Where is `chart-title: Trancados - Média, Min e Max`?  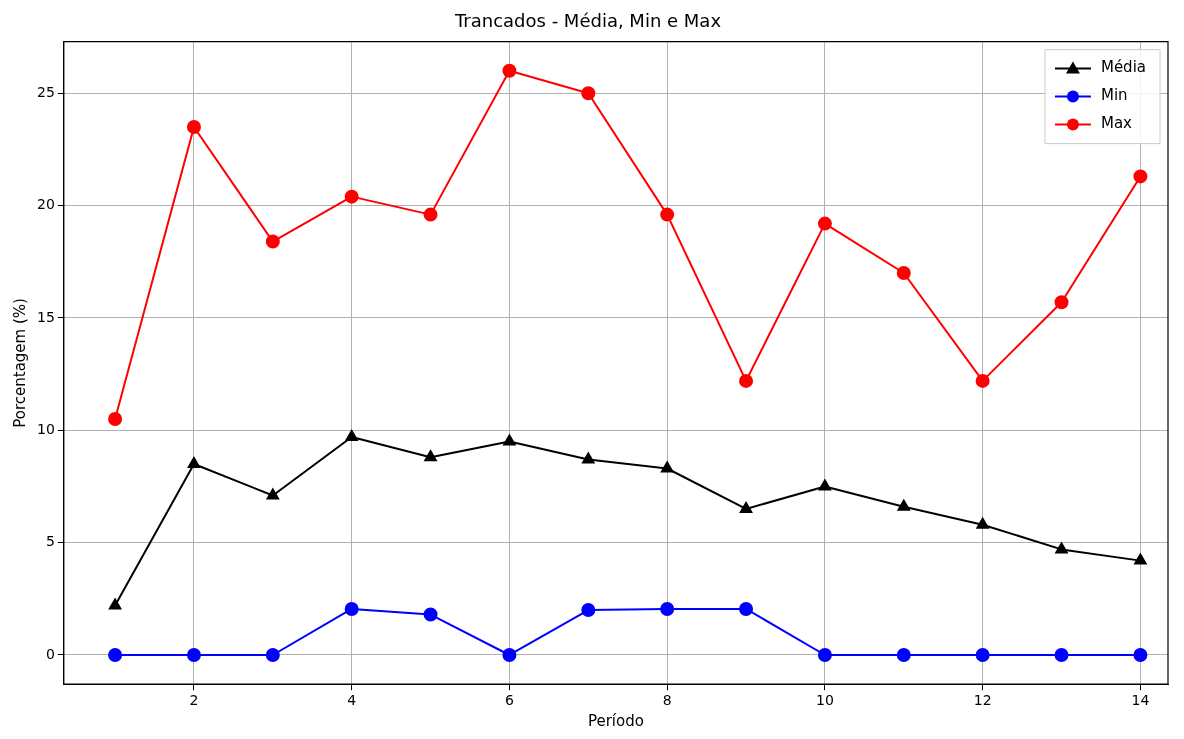
chart-title: Trancados - Média, Min e Max is located at coordinates (587, 21).